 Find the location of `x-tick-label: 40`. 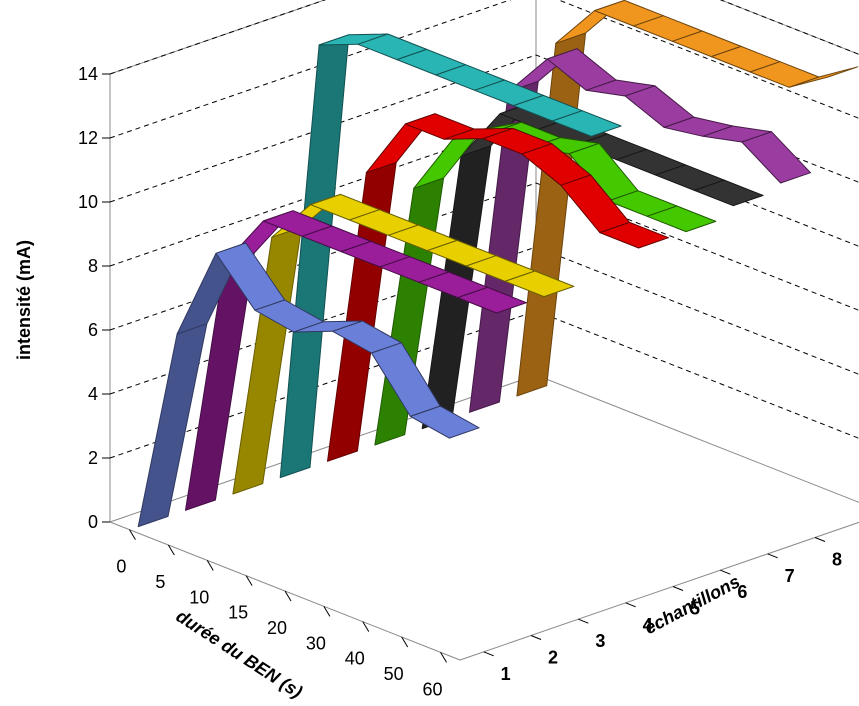

x-tick-label: 40 is located at coordinates (355, 659).